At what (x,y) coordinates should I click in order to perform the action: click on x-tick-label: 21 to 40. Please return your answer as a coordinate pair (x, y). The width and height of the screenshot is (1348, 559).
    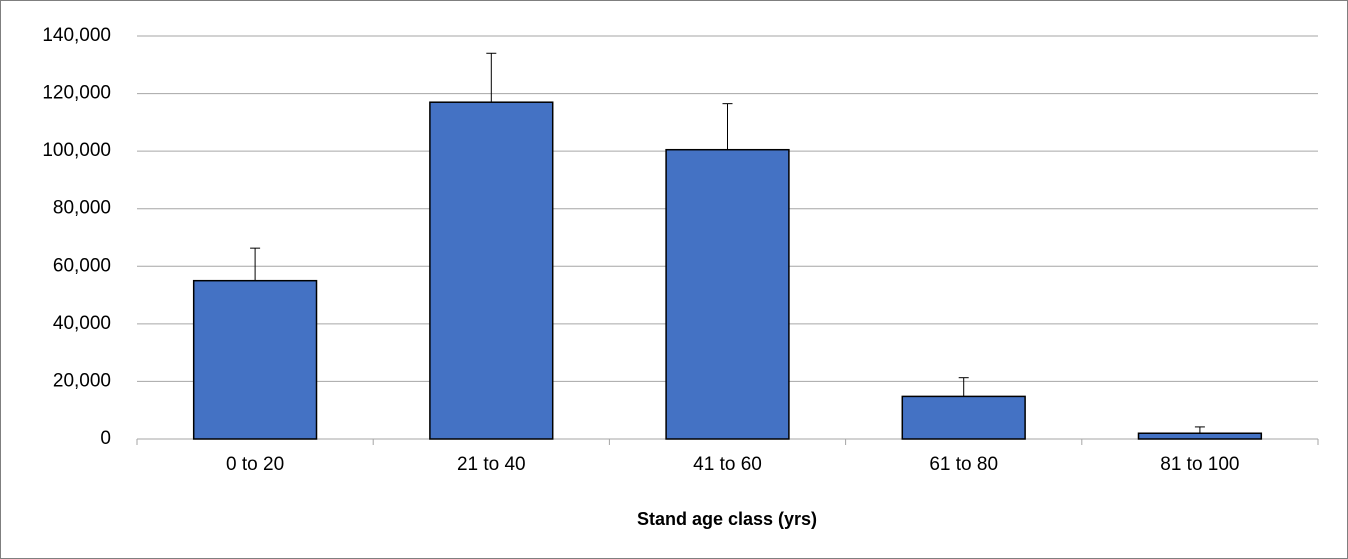
    Looking at the image, I should click on (491, 464).